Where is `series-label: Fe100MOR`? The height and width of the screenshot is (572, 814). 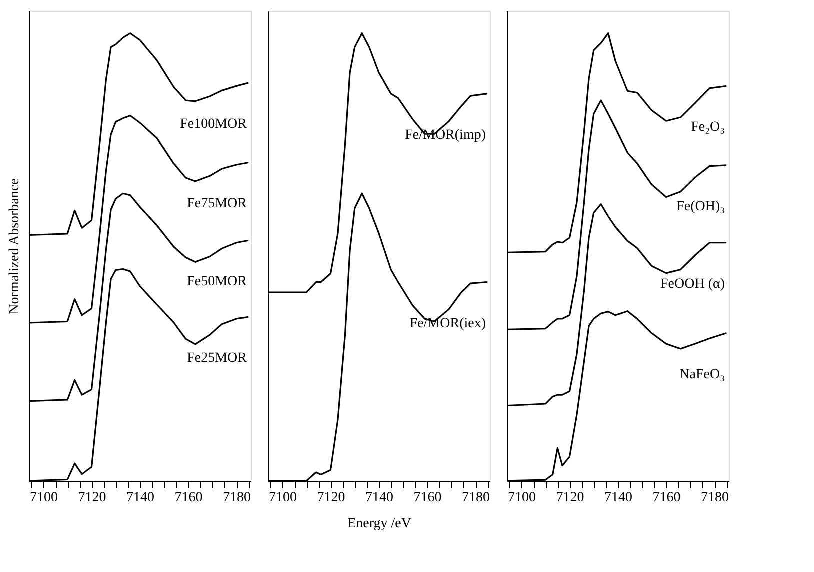 series-label: Fe100MOR is located at coordinates (214, 124).